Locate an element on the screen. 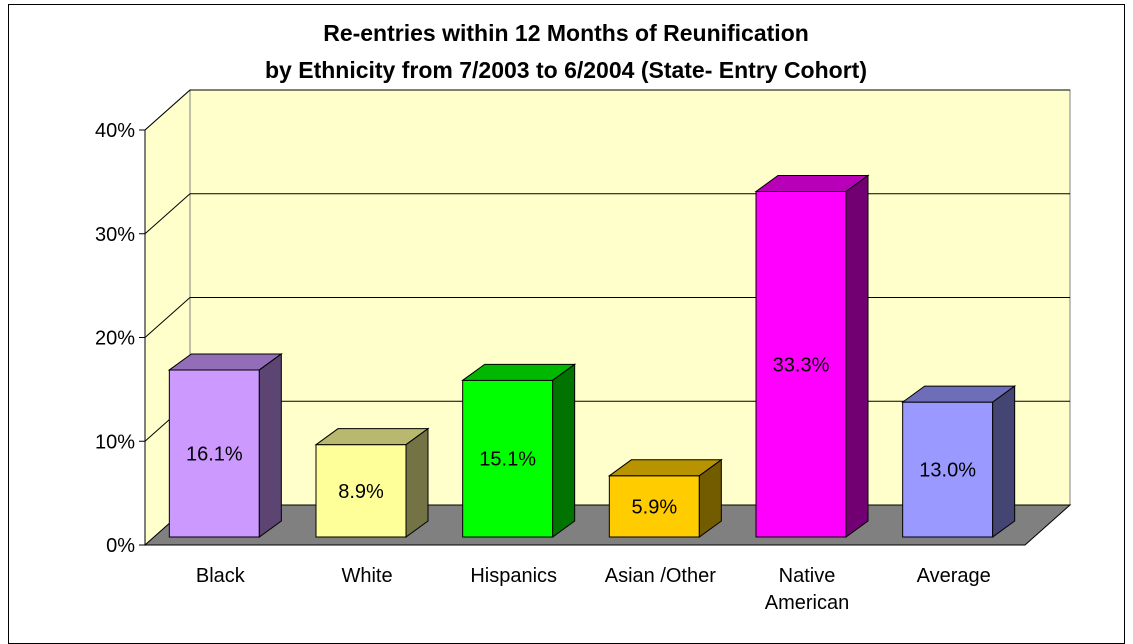 Image resolution: width=1133 pixels, height=644 pixels. bar: 15.1% is located at coordinates (519, 450).